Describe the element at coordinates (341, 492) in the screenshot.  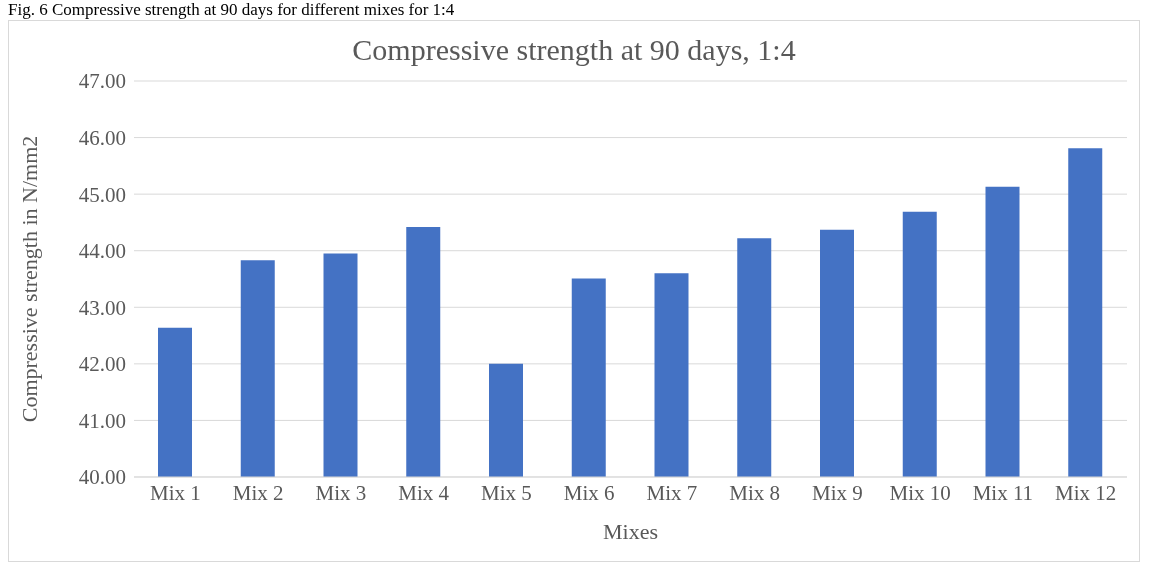
I see `x-tick-label: Mix 3` at that location.